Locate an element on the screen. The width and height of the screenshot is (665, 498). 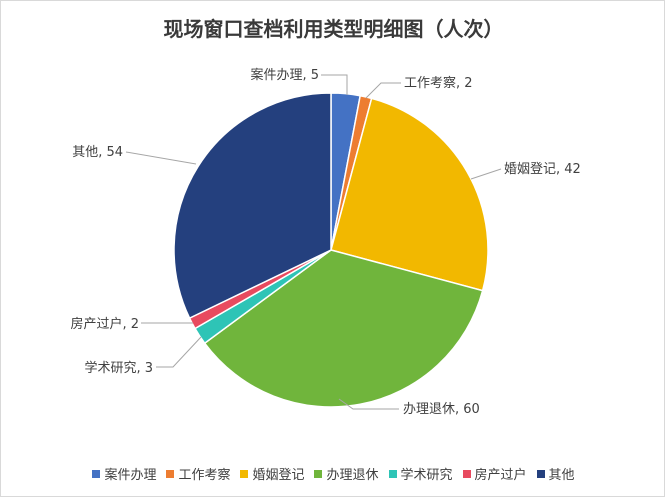
legend-label: 其他 is located at coordinates (561, 475).